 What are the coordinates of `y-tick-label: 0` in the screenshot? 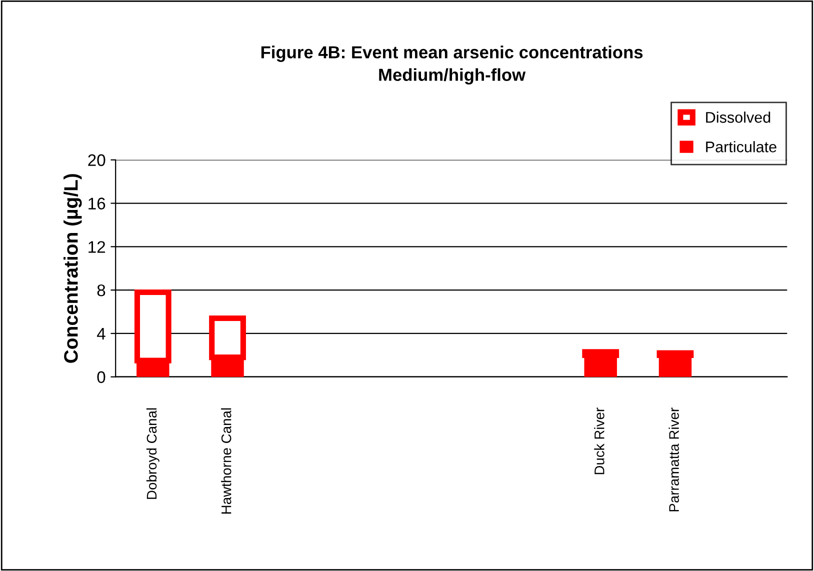 It's located at (101, 377).